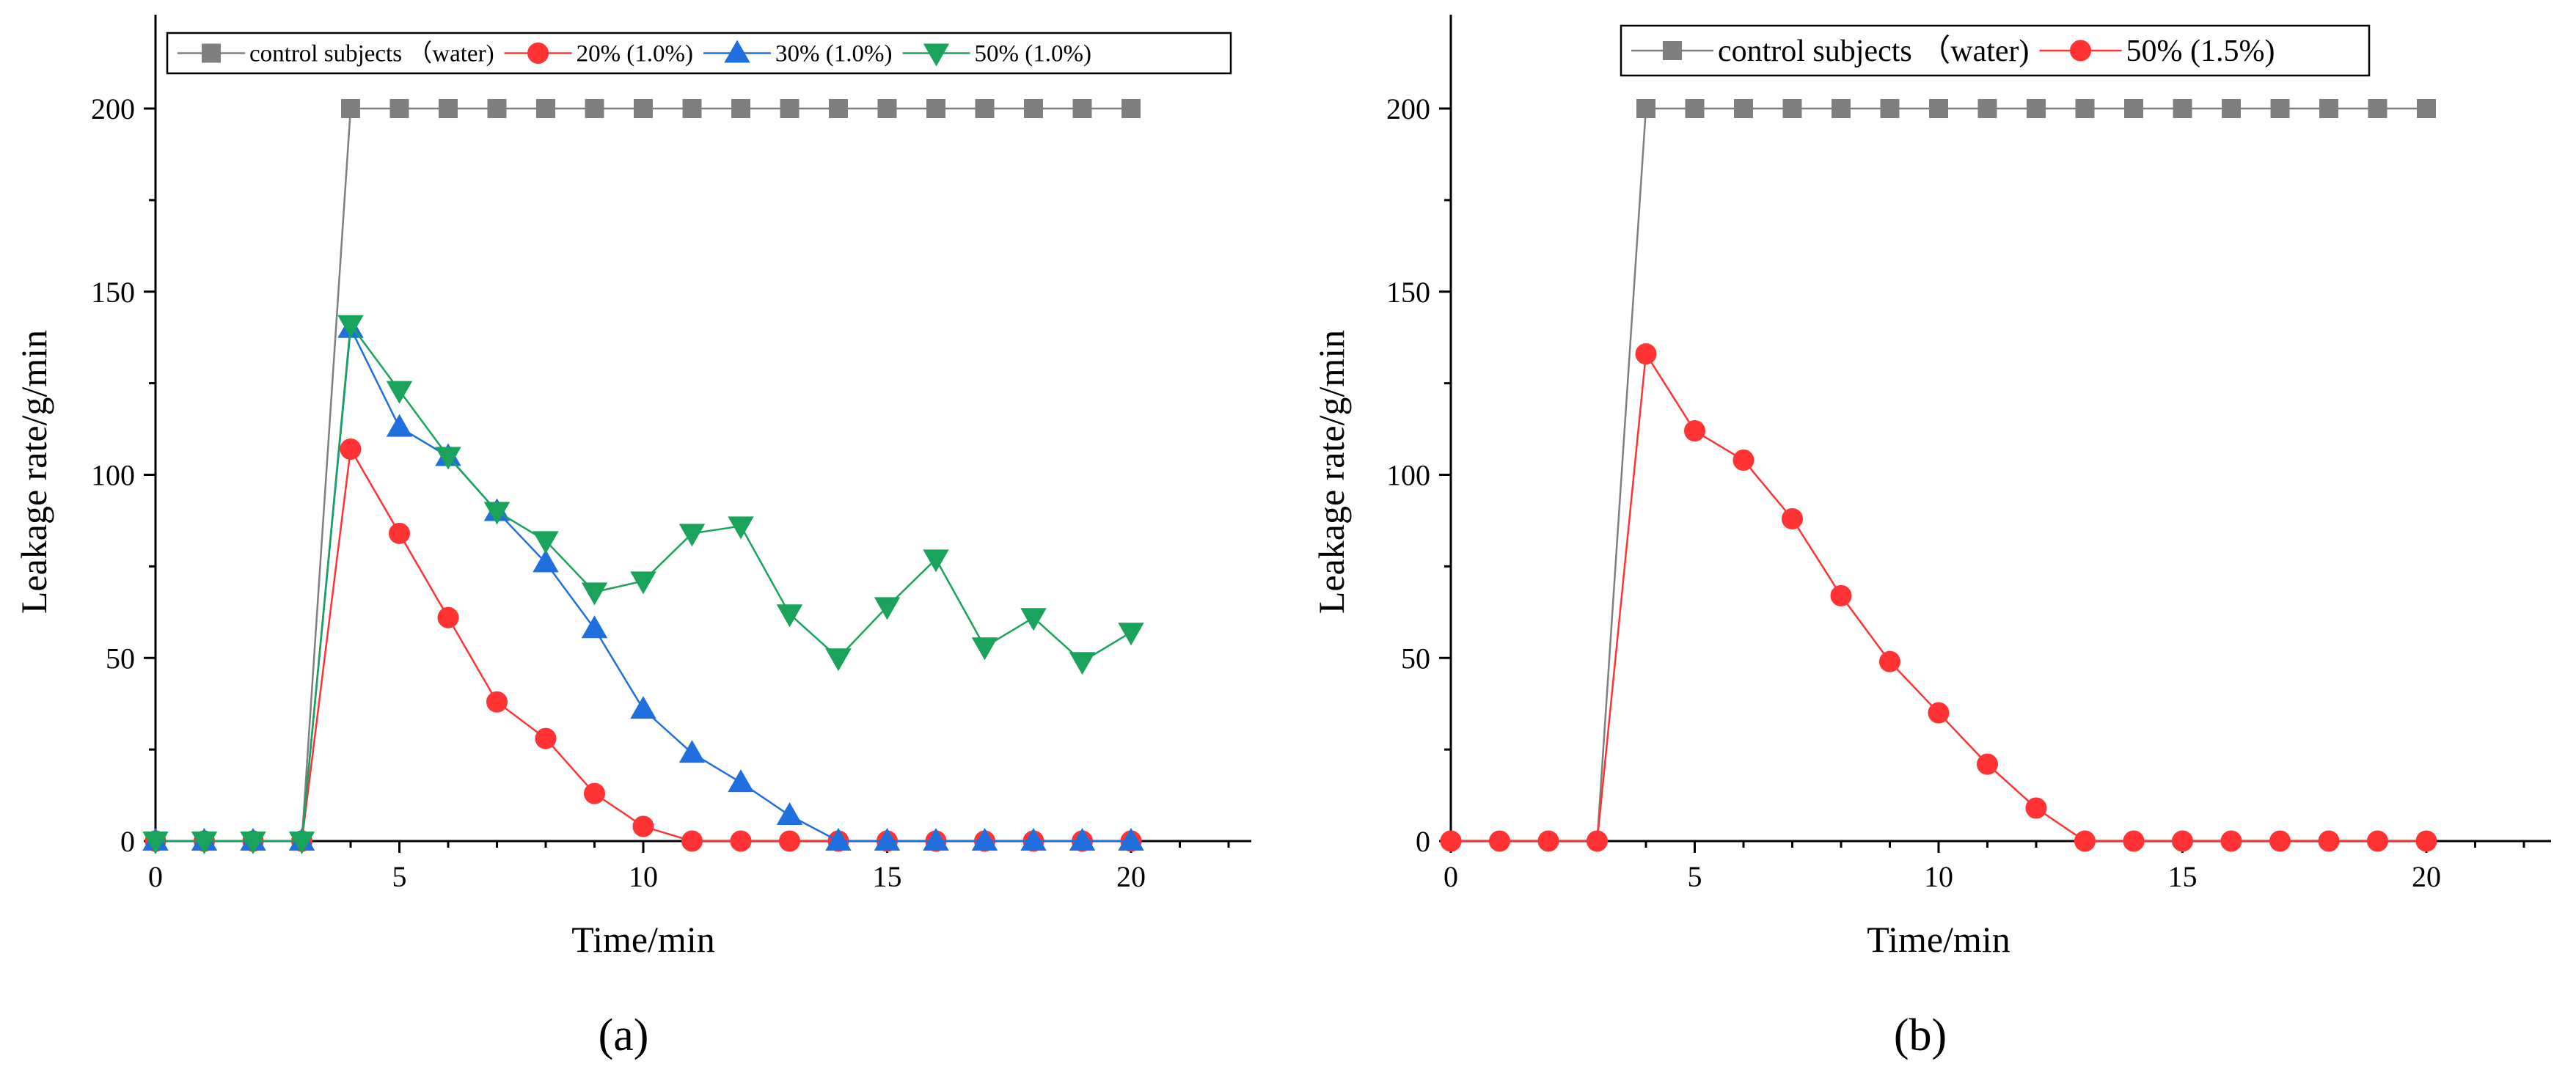 The width and height of the screenshot is (2576, 1086). I want to click on a-y-tick-label: 50, so click(121, 658).